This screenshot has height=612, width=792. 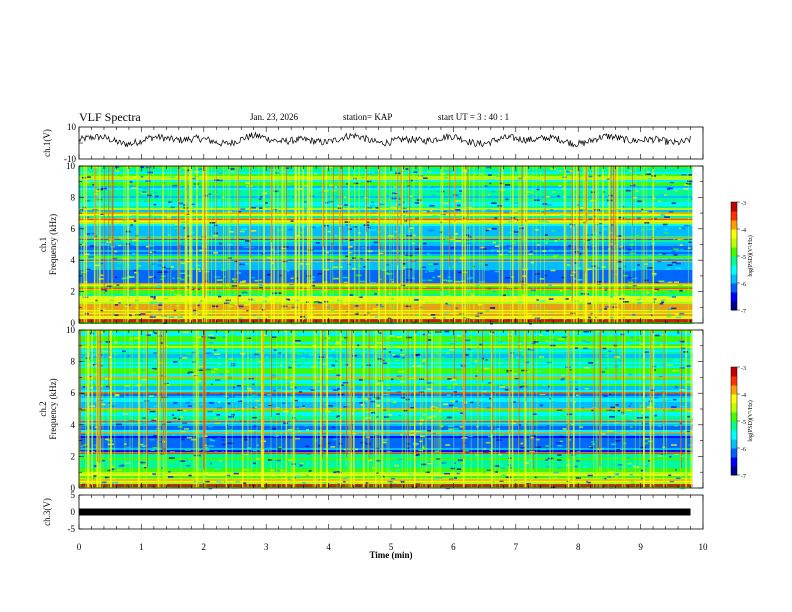 I want to click on x-tick-label: 4, so click(x=328, y=547).